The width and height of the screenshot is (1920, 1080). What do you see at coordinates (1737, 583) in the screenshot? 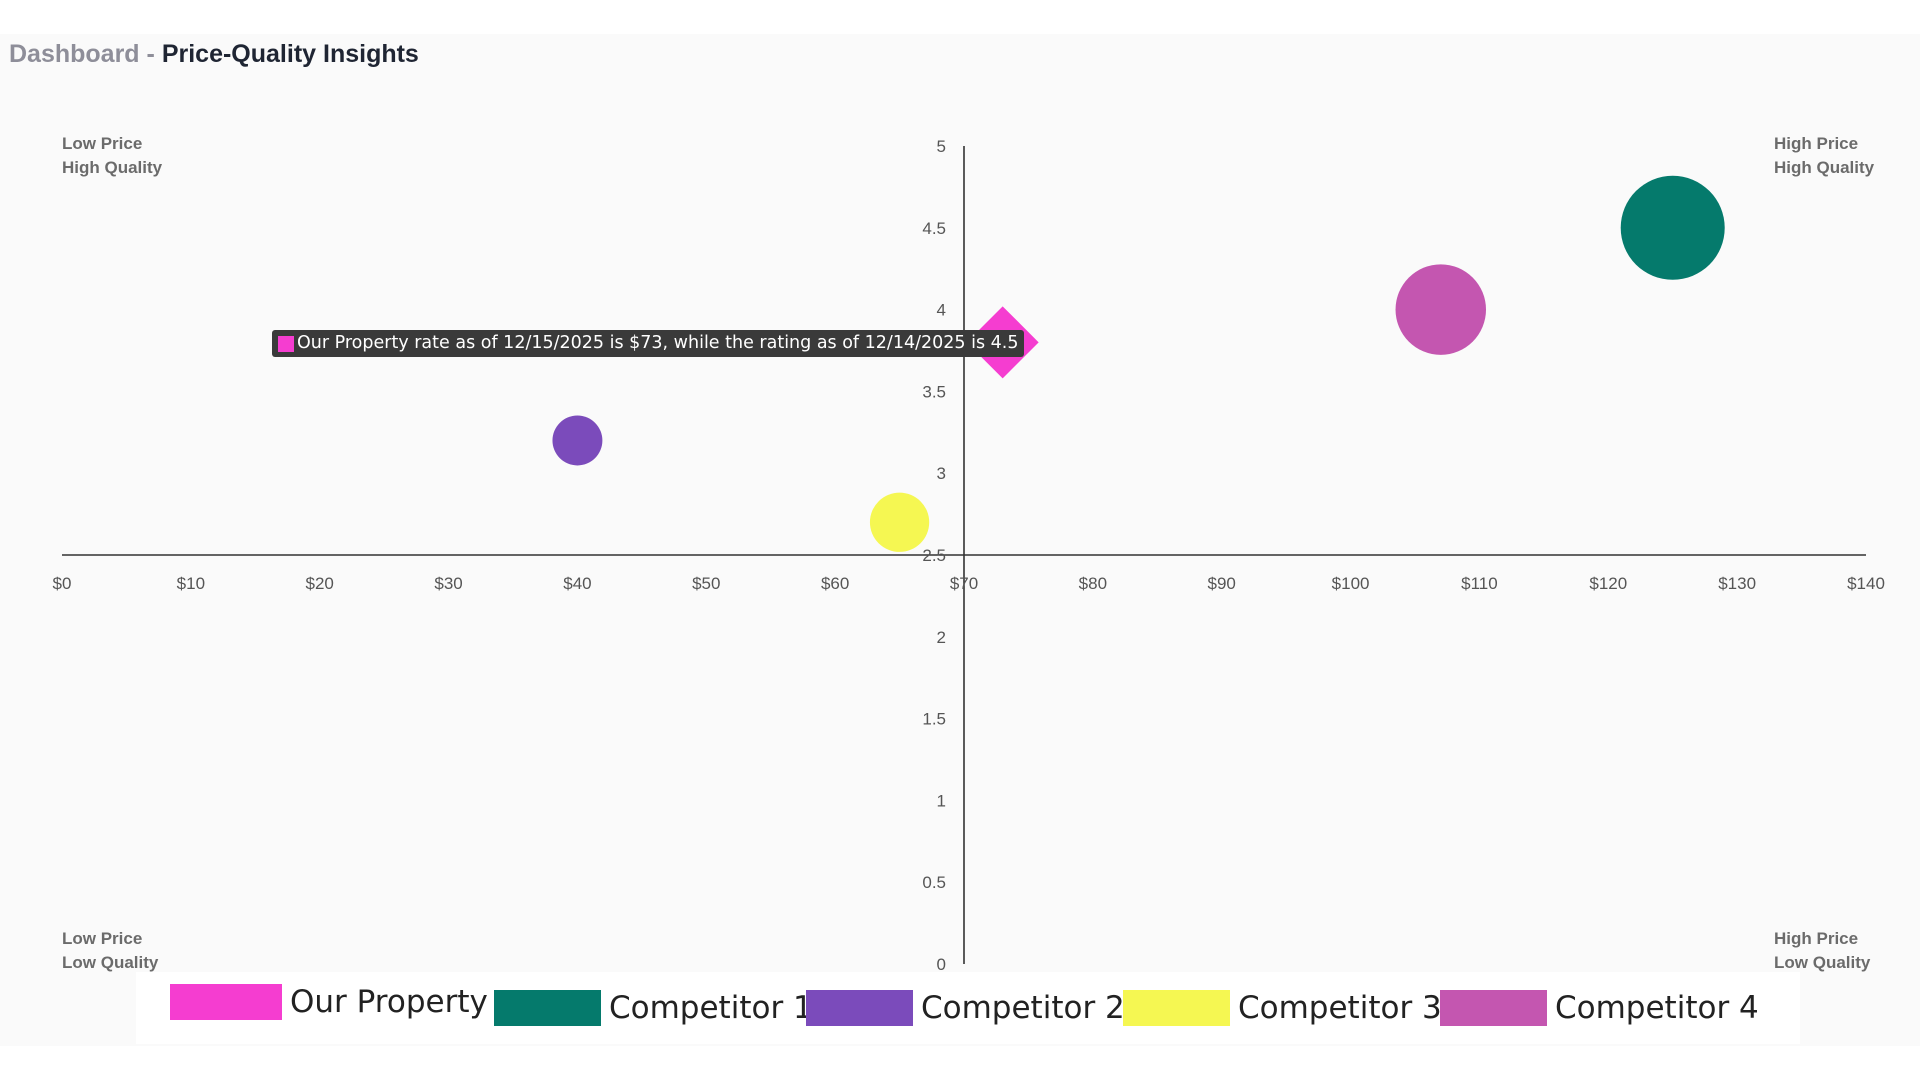
I see `x-tick-label: $130` at bounding box center [1737, 583].